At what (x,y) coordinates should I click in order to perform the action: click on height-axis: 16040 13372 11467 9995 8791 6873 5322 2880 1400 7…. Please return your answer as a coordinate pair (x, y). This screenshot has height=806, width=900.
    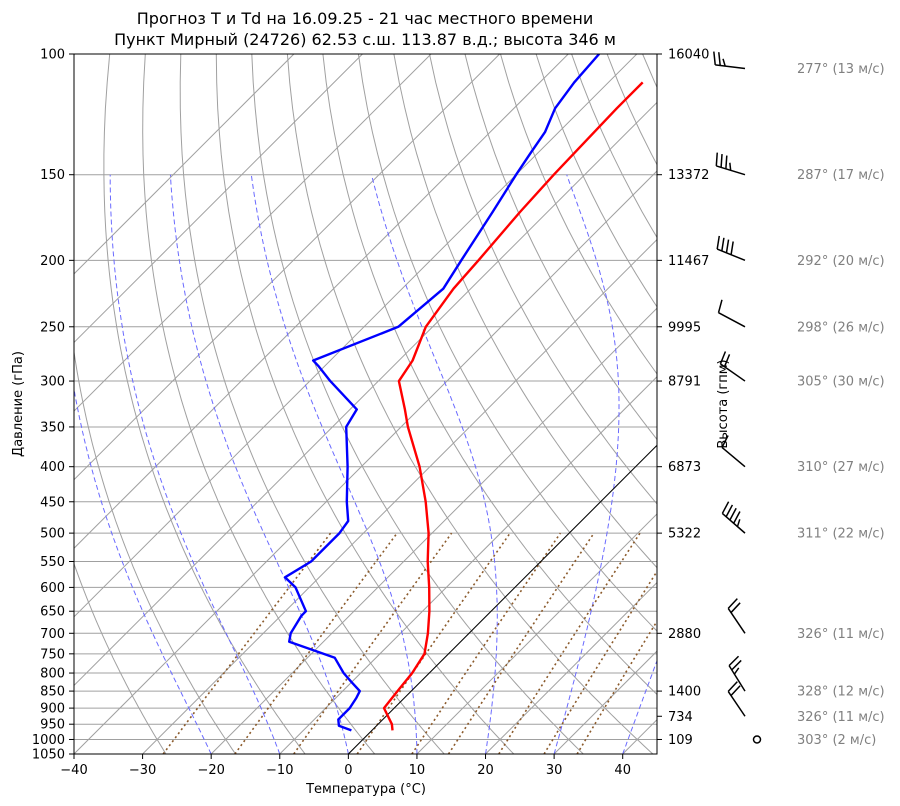
    Looking at the image, I should click on (683, 398).